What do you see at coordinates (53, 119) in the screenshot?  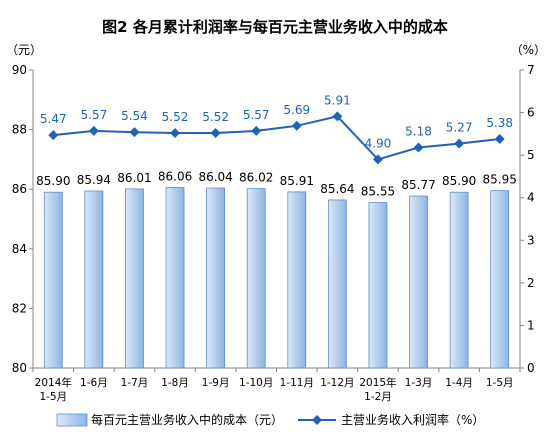 I see `line-value-label: 5.47` at bounding box center [53, 119].